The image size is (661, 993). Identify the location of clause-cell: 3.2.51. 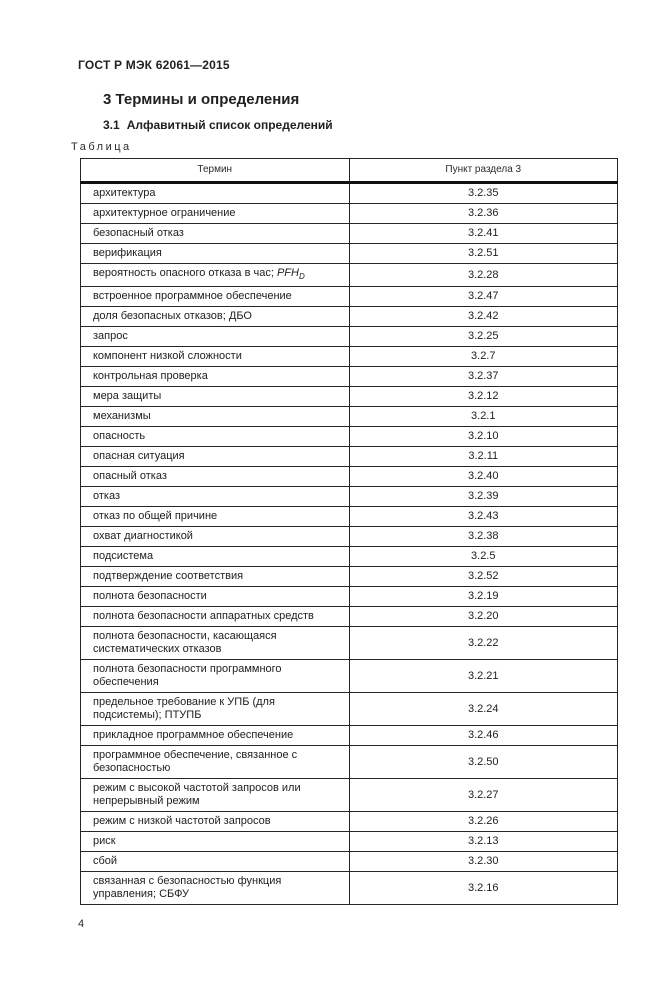
(483, 253).